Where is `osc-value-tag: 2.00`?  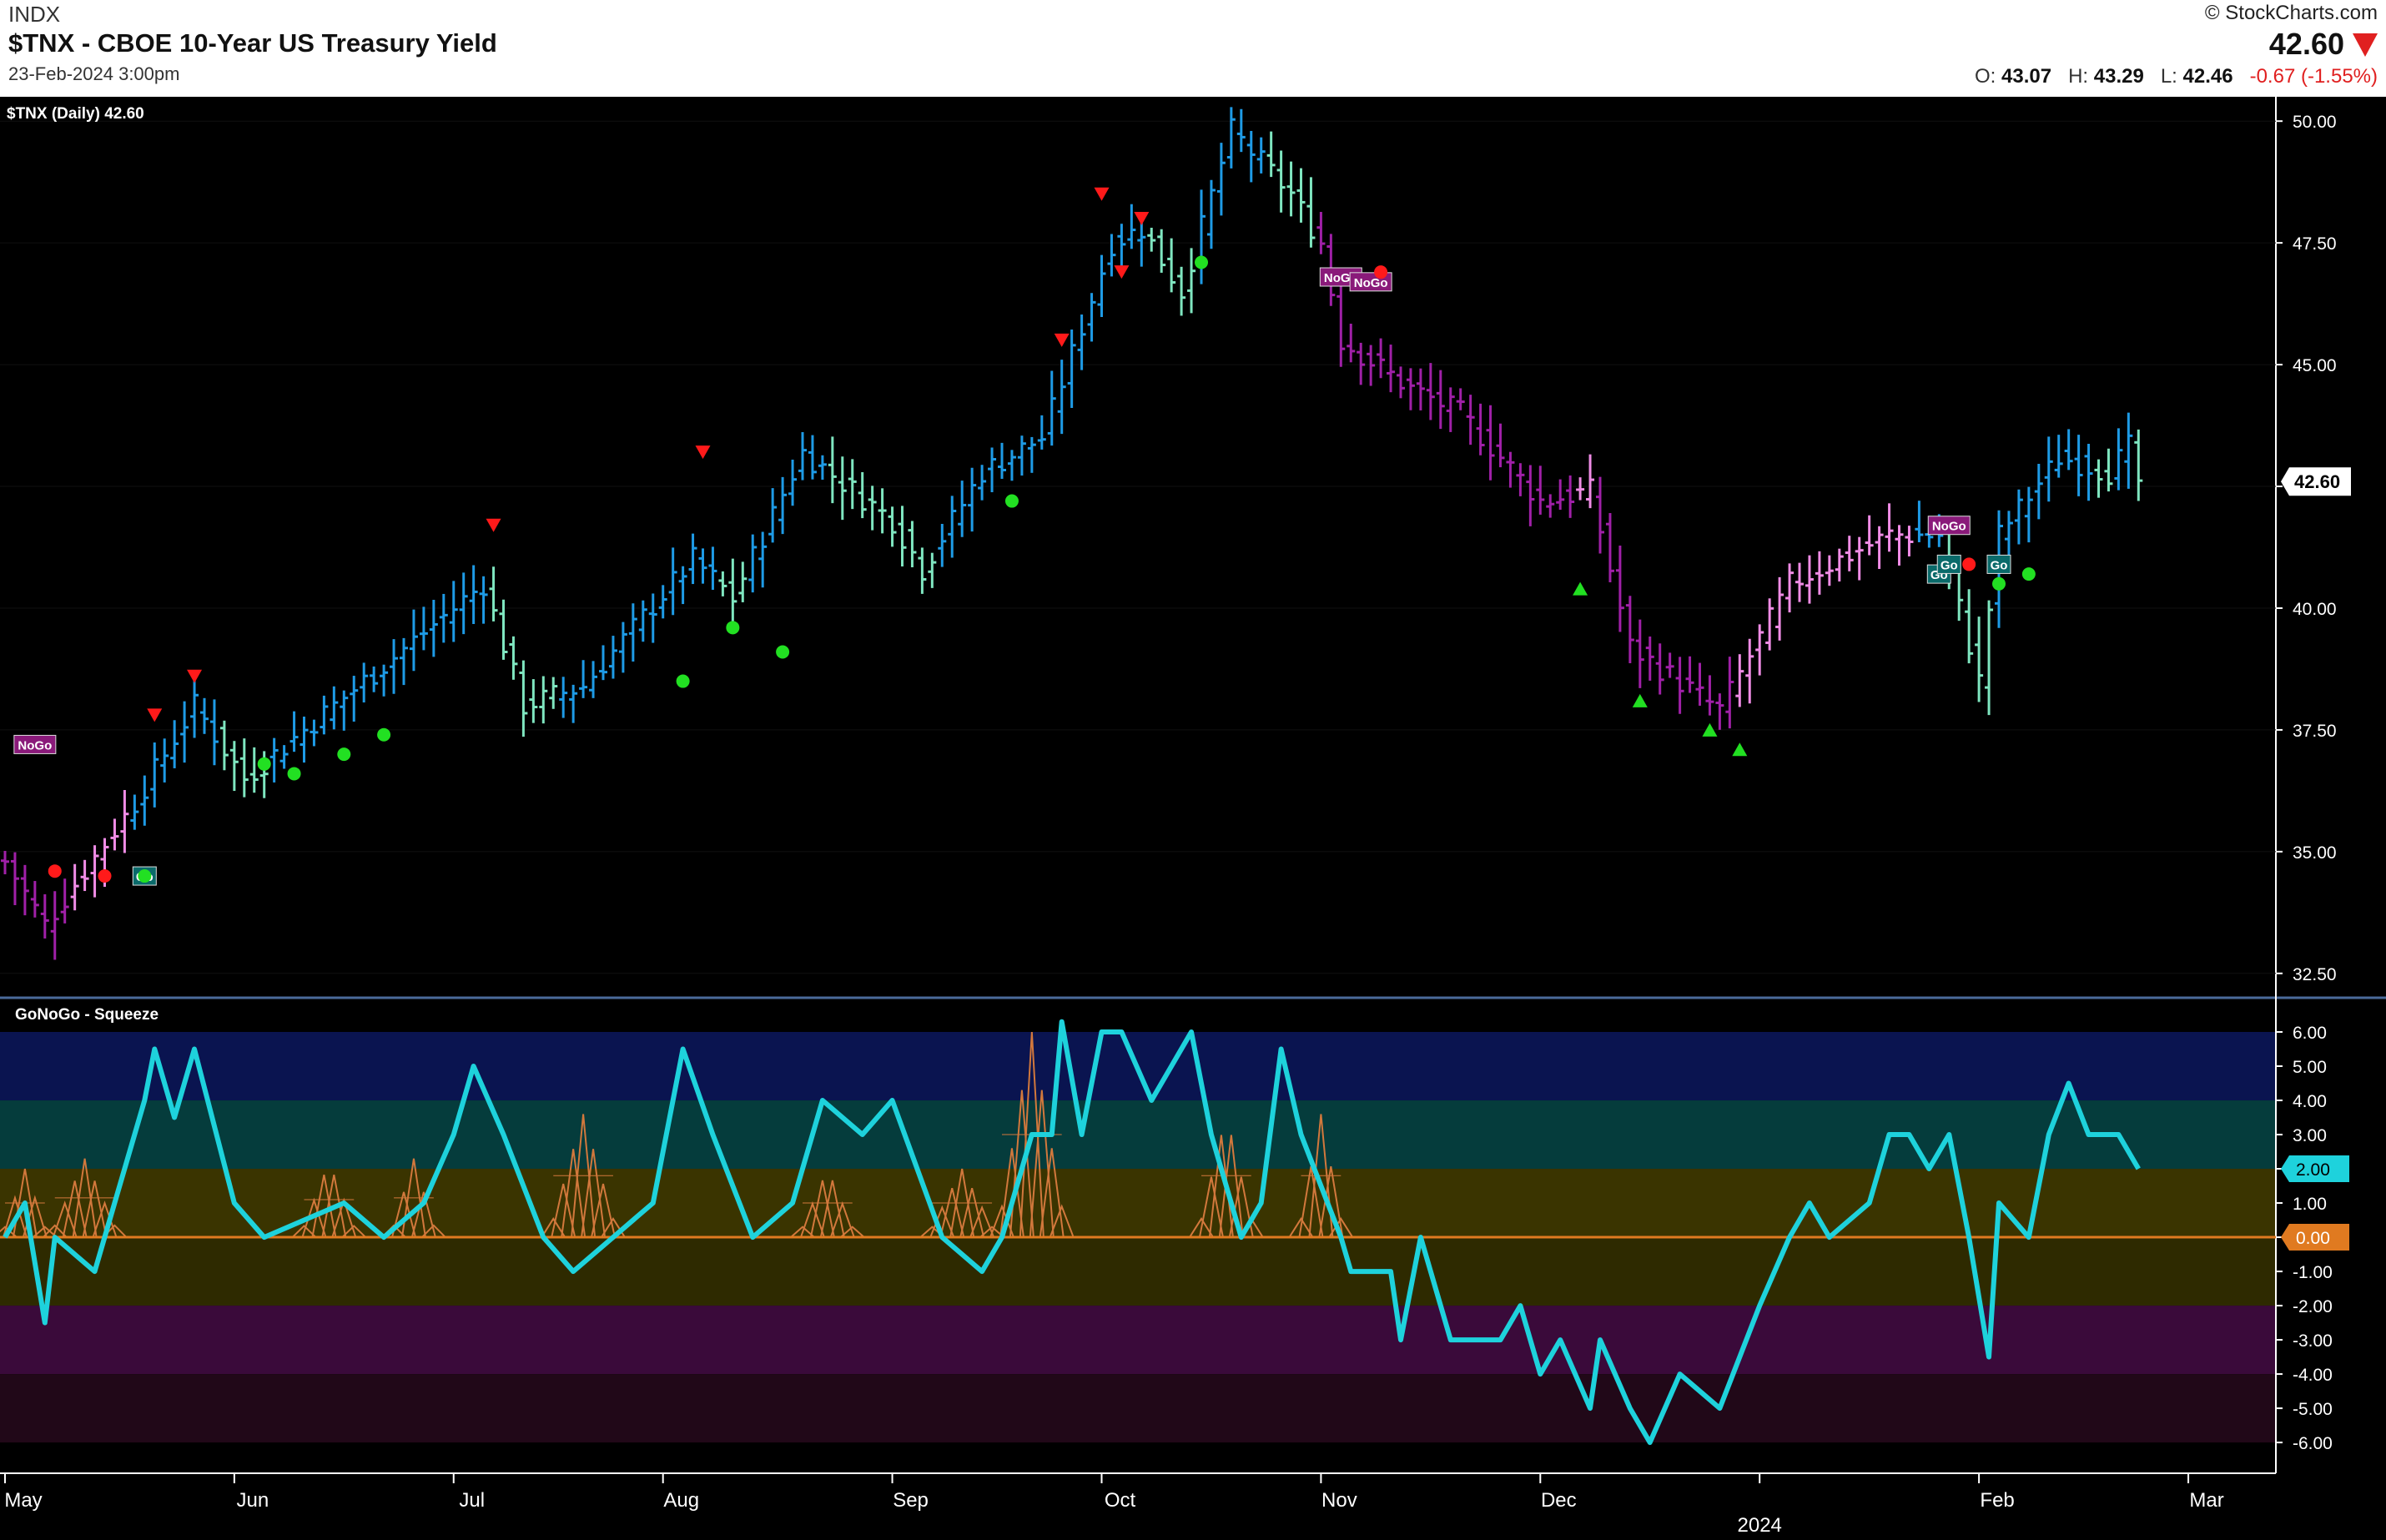
osc-value-tag: 2.00 is located at coordinates (2315, 1169).